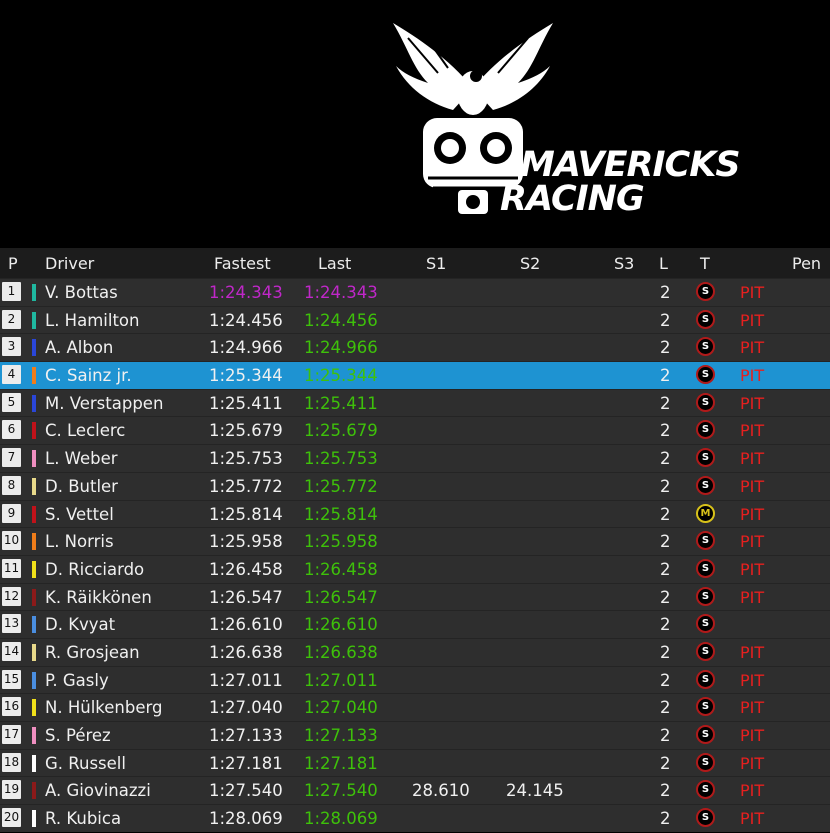 The width and height of the screenshot is (830, 833). I want to click on driver-name: P. Gasly, so click(77, 680).